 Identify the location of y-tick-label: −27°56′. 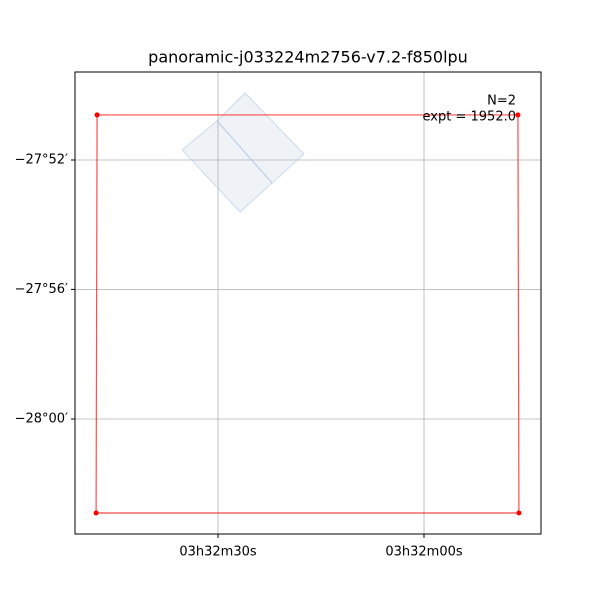
(41, 289).